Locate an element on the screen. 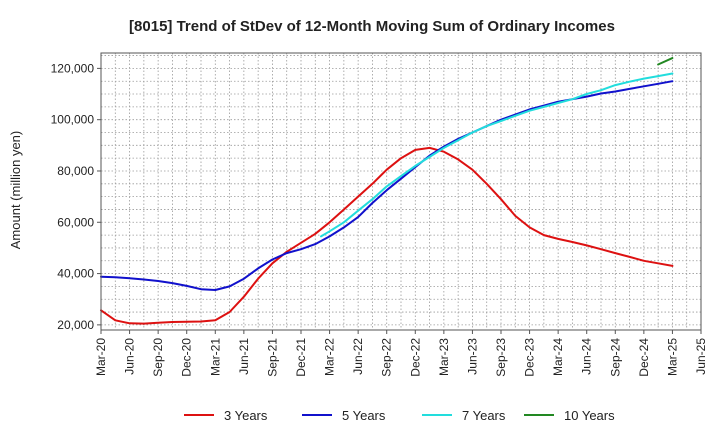 The image size is (720, 440). x-tick-label: Sep-24 is located at coordinates (615, 357).